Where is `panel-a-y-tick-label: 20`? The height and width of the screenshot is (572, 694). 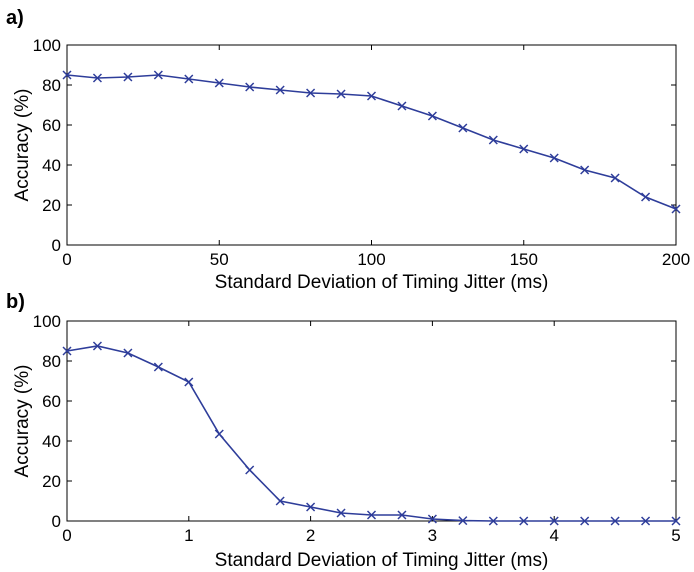
panel-a-y-tick-label: 20 is located at coordinates (51, 205).